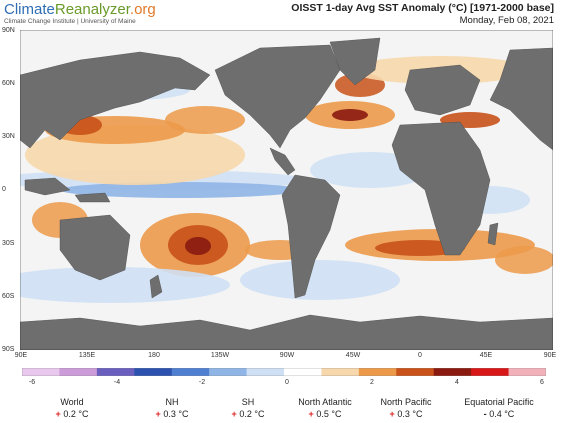  I want to click on logo: ClimateReanalyzer.org, so click(80, 10).